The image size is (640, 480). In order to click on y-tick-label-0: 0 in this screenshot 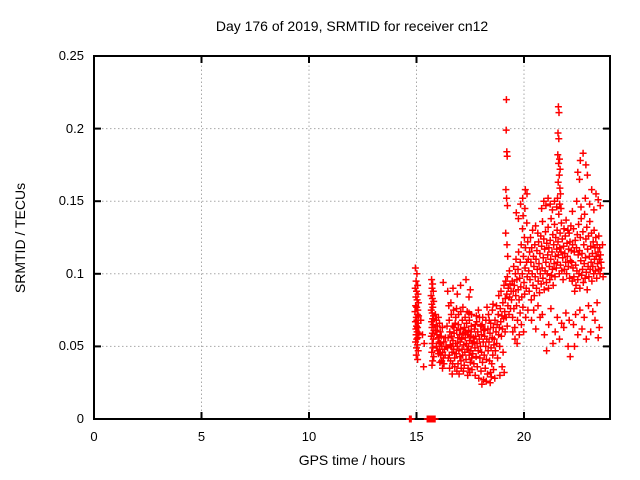, I will do `click(80, 418)`.